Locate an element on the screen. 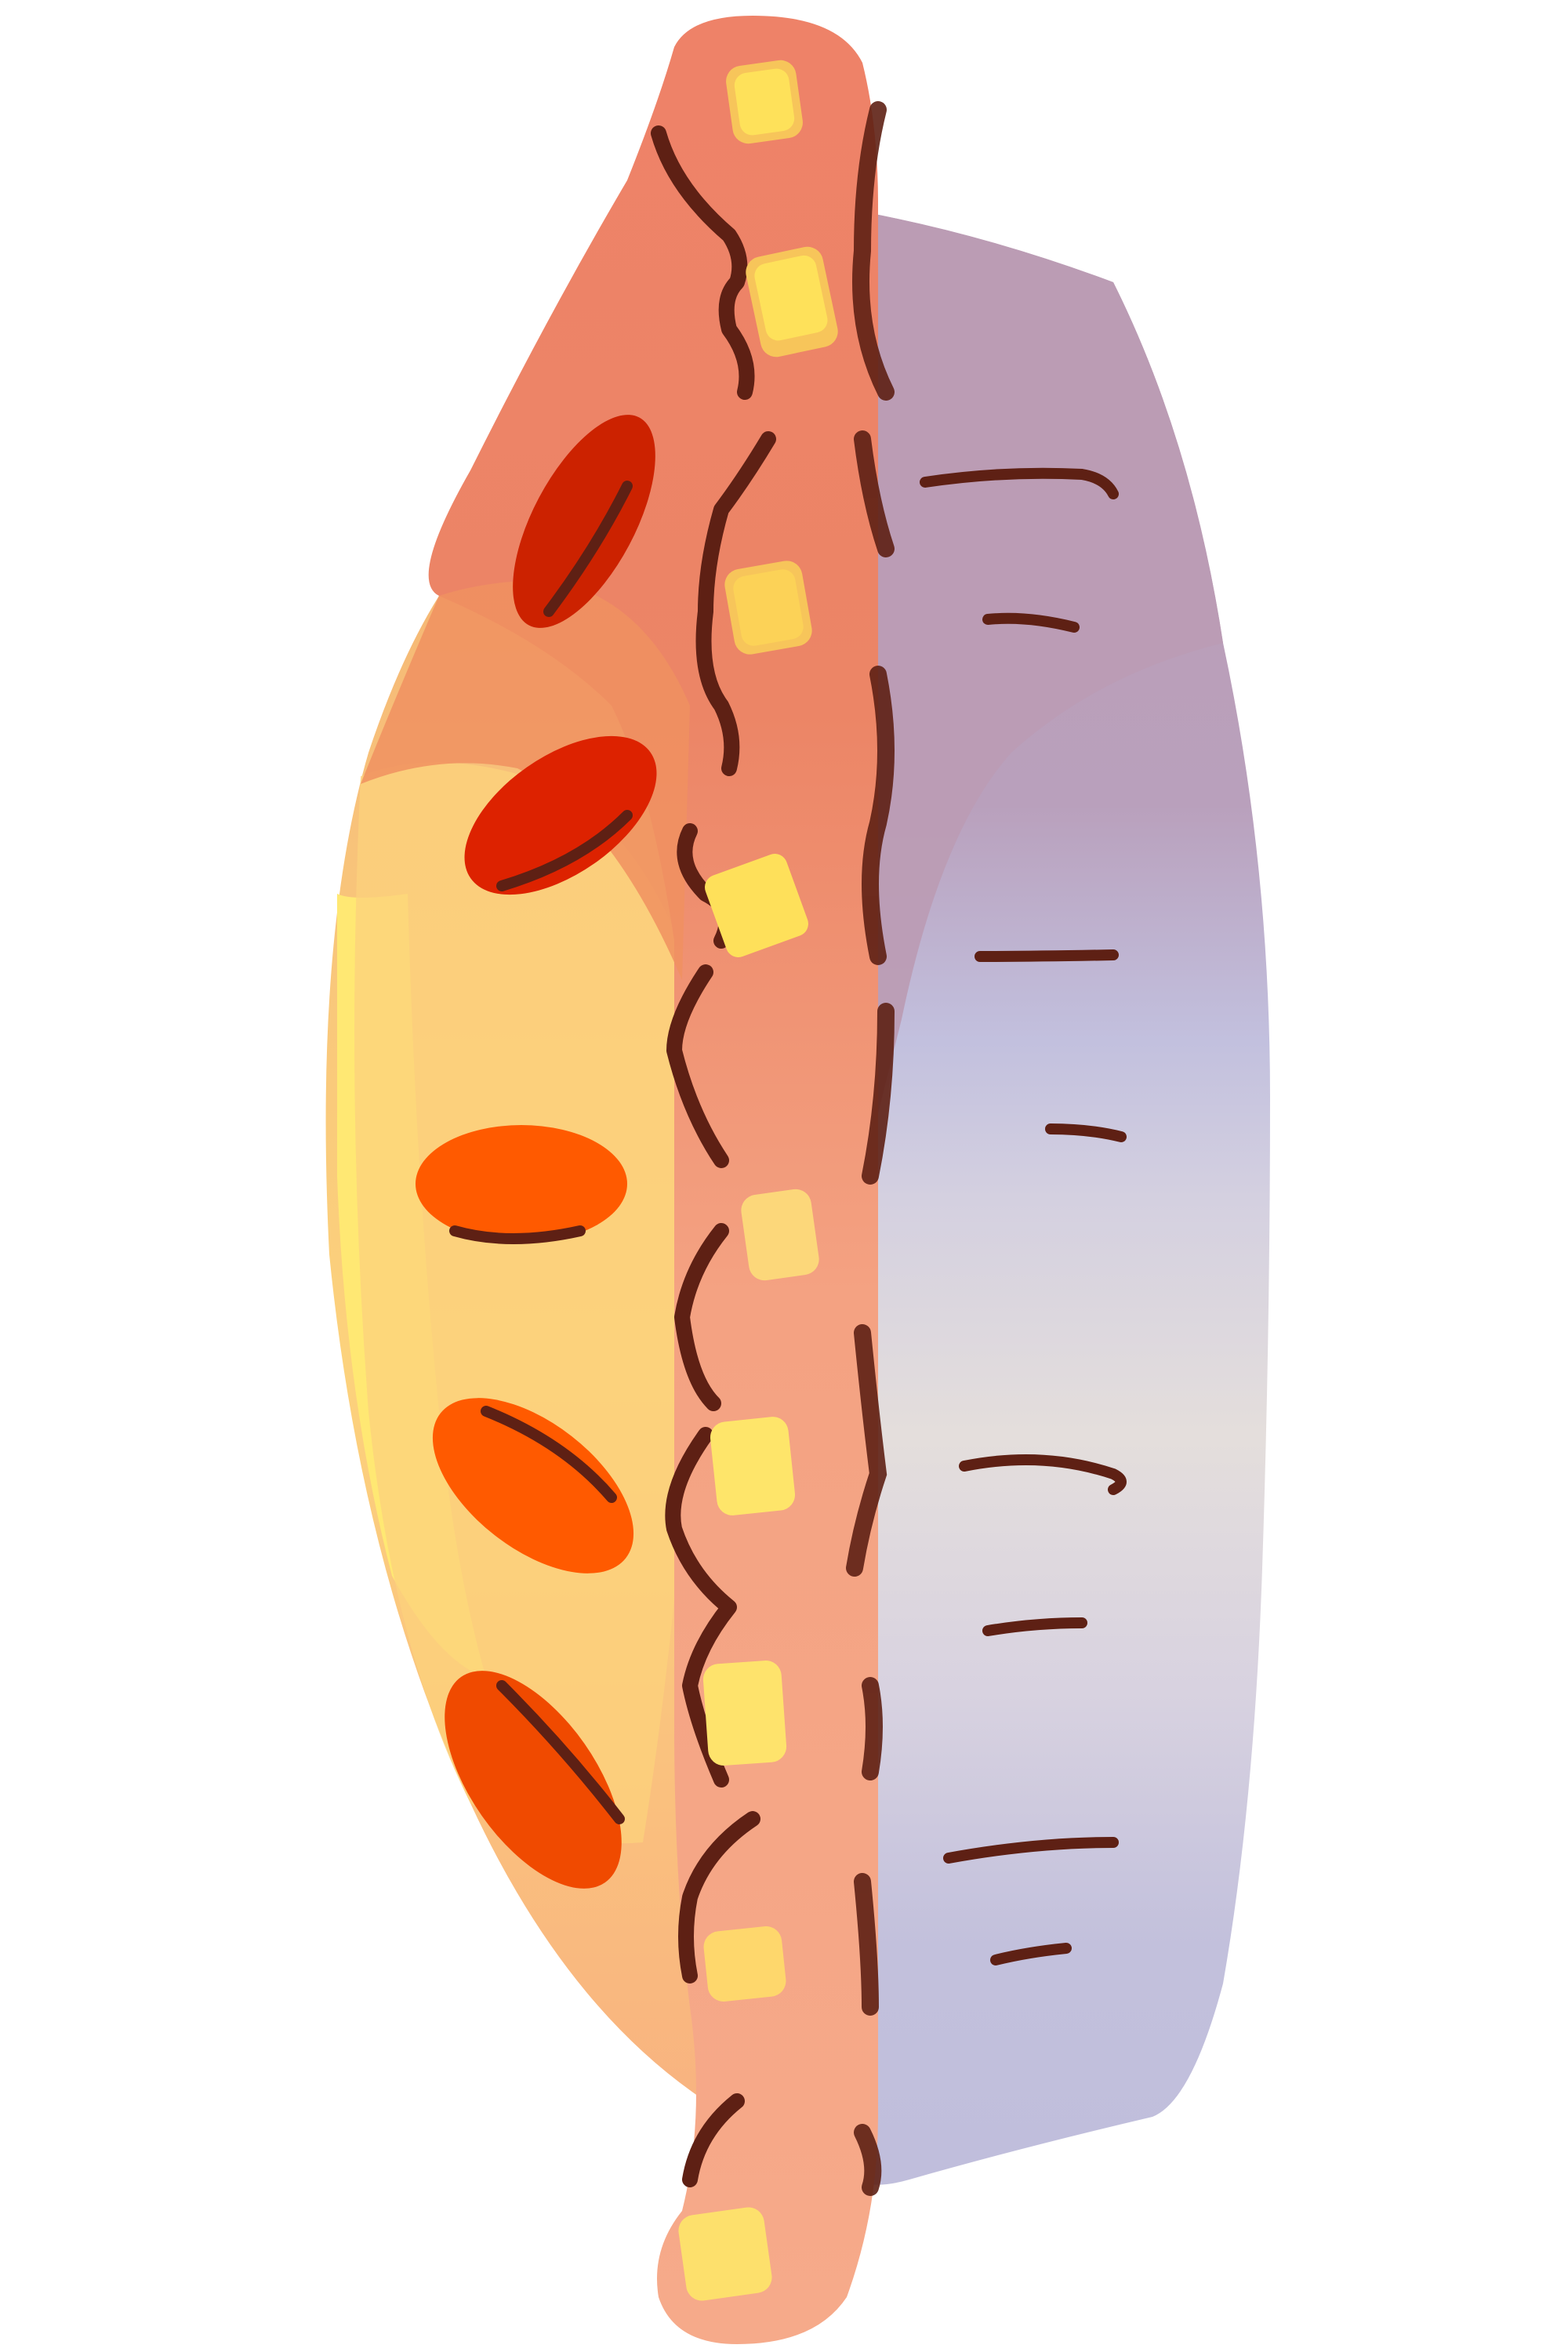  sausage-upper-shade is located at coordinates (525, 780).